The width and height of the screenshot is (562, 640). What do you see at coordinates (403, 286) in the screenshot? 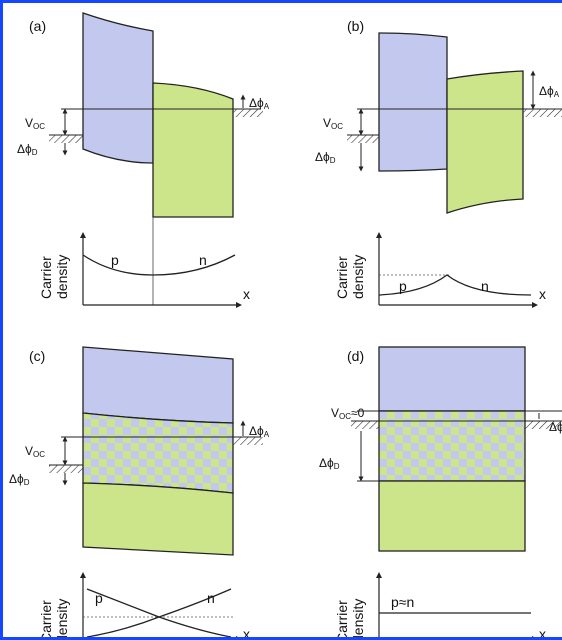
I see `panel-b-p-label: p` at bounding box center [403, 286].